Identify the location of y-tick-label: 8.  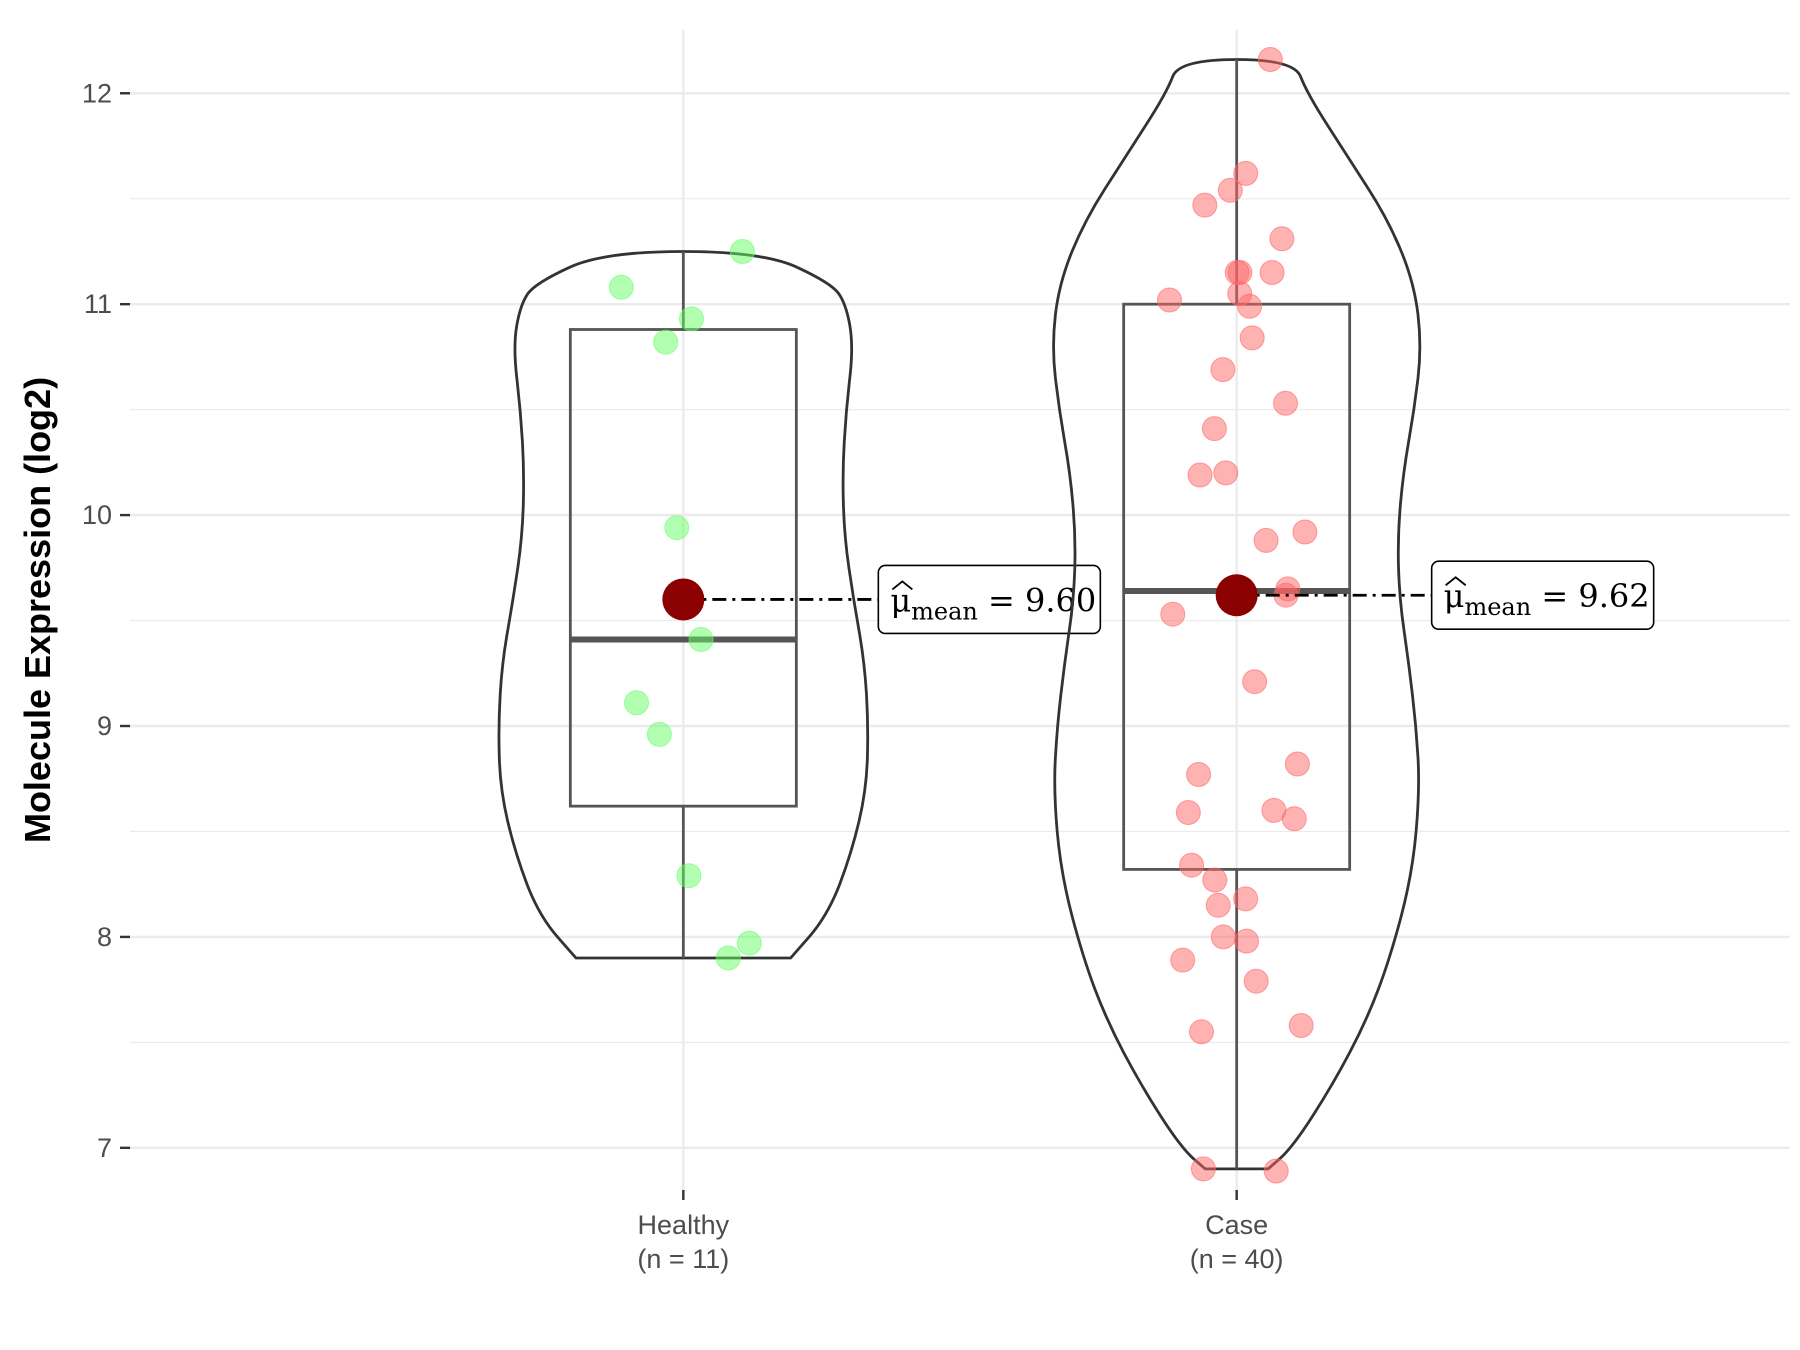
(104, 937).